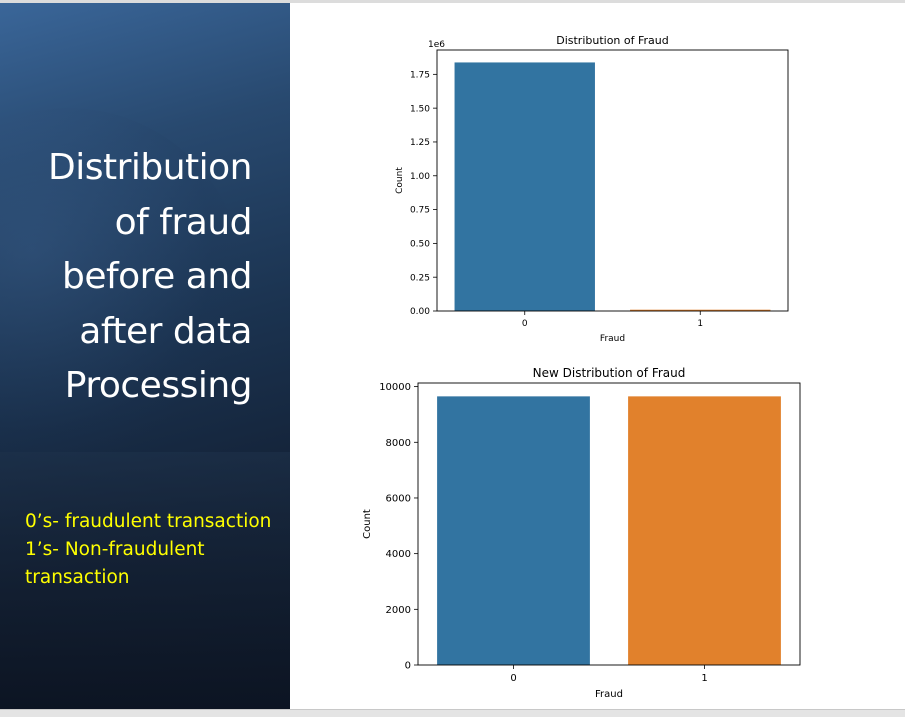 The height and width of the screenshot is (717, 905). Describe the element at coordinates (452, 1) in the screenshot. I see `window-top-border` at that location.